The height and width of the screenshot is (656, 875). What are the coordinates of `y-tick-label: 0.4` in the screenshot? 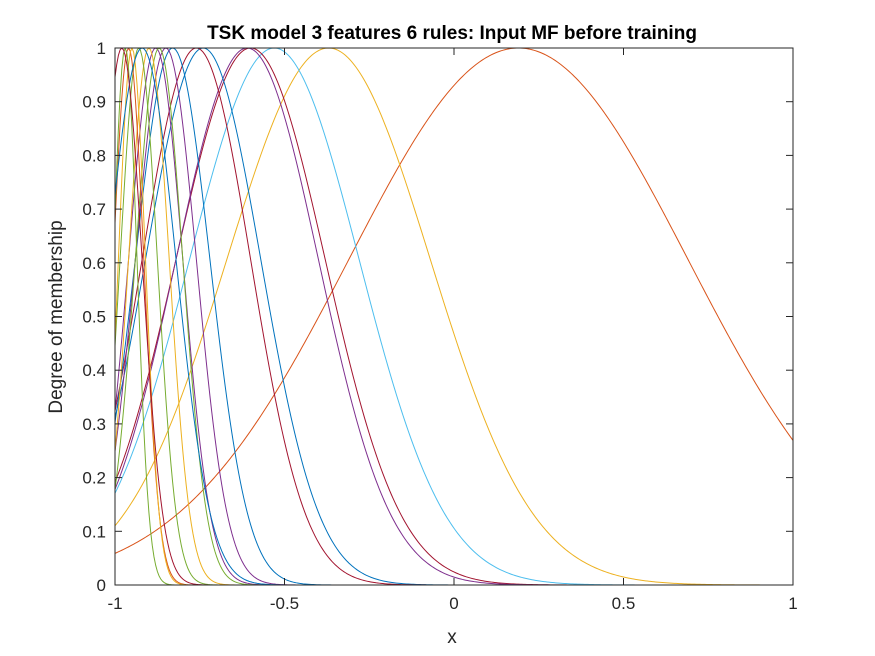 It's located at (94, 370).